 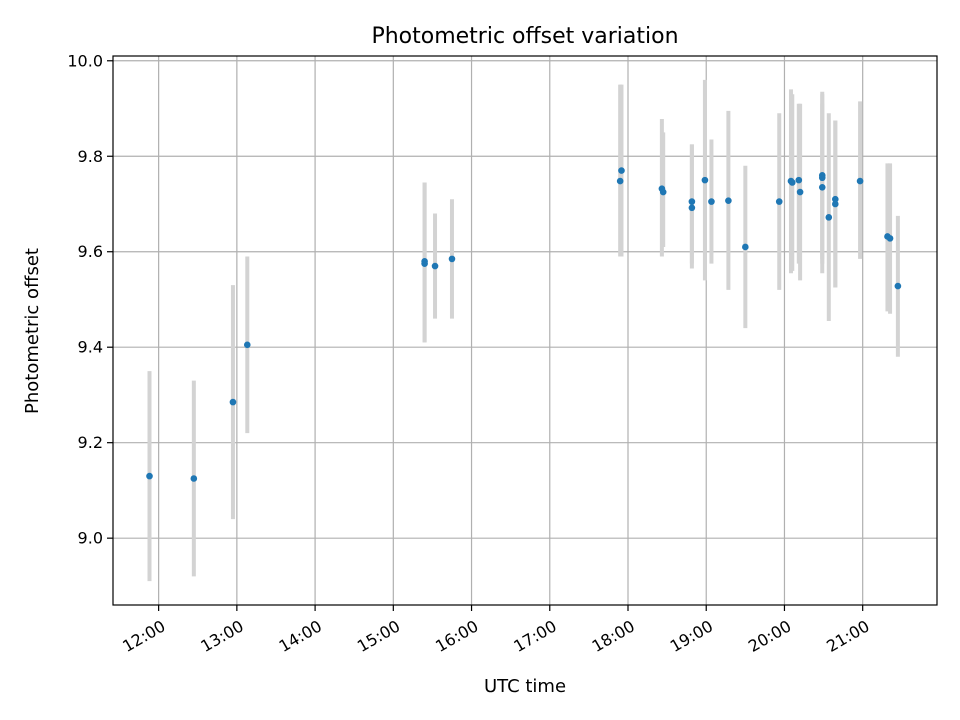 I want to click on x-tick-label: 18:00, so click(x=613, y=636).